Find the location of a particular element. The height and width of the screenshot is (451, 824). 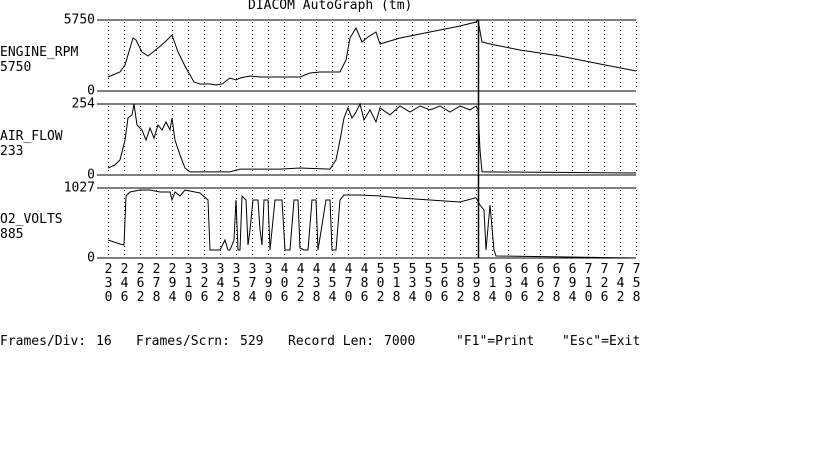

x-tick-label: 742 is located at coordinates (620, 283).